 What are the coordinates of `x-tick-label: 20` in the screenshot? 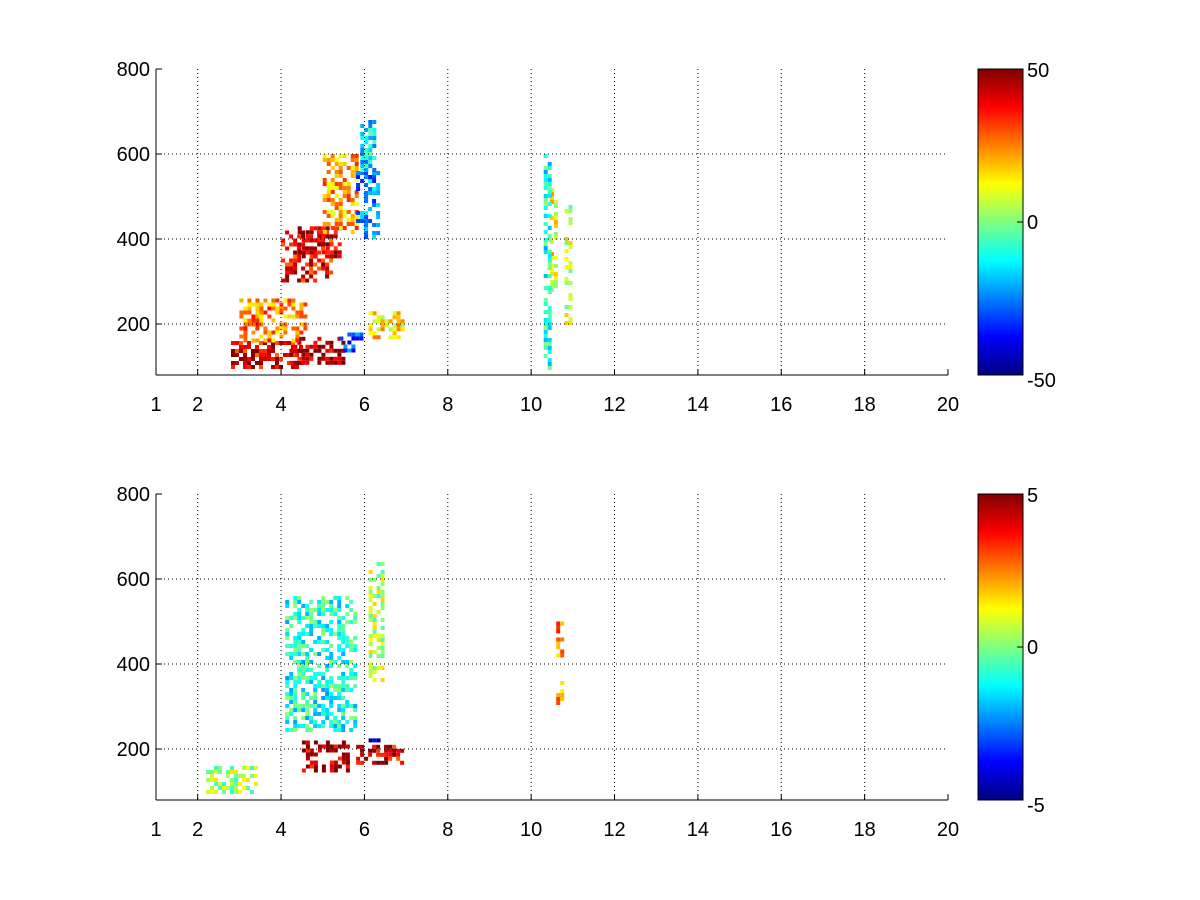 It's located at (948, 830).